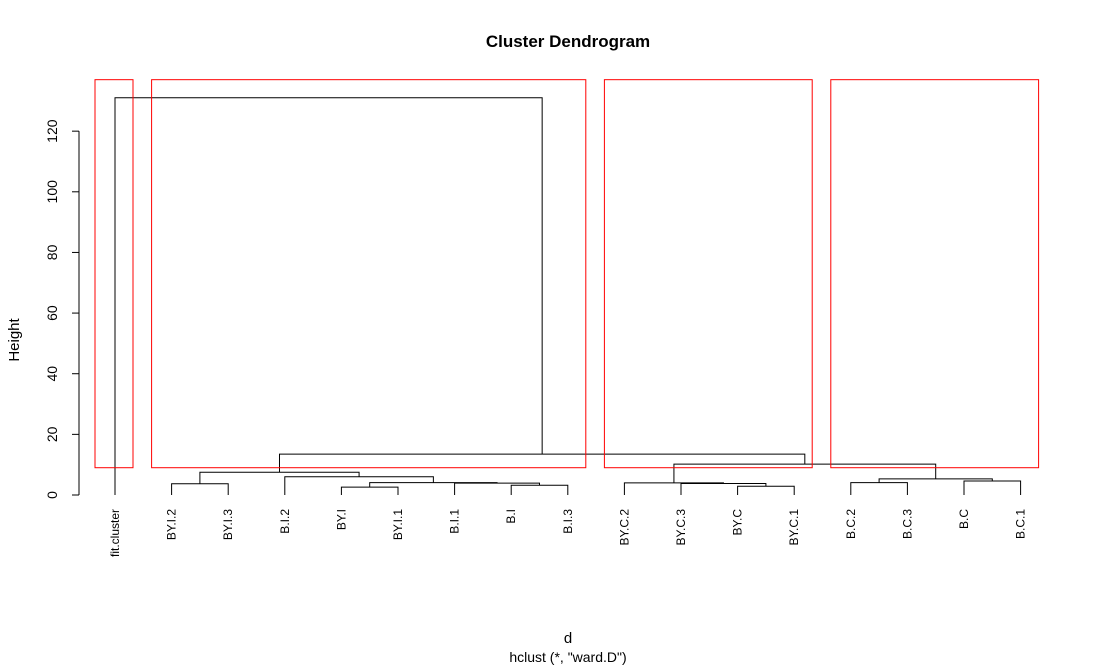 Image resolution: width=1098 pixels, height=669 pixels. What do you see at coordinates (398, 524) in the screenshot?
I see `leaf-label-BY.I.1: BY.I.1` at bounding box center [398, 524].